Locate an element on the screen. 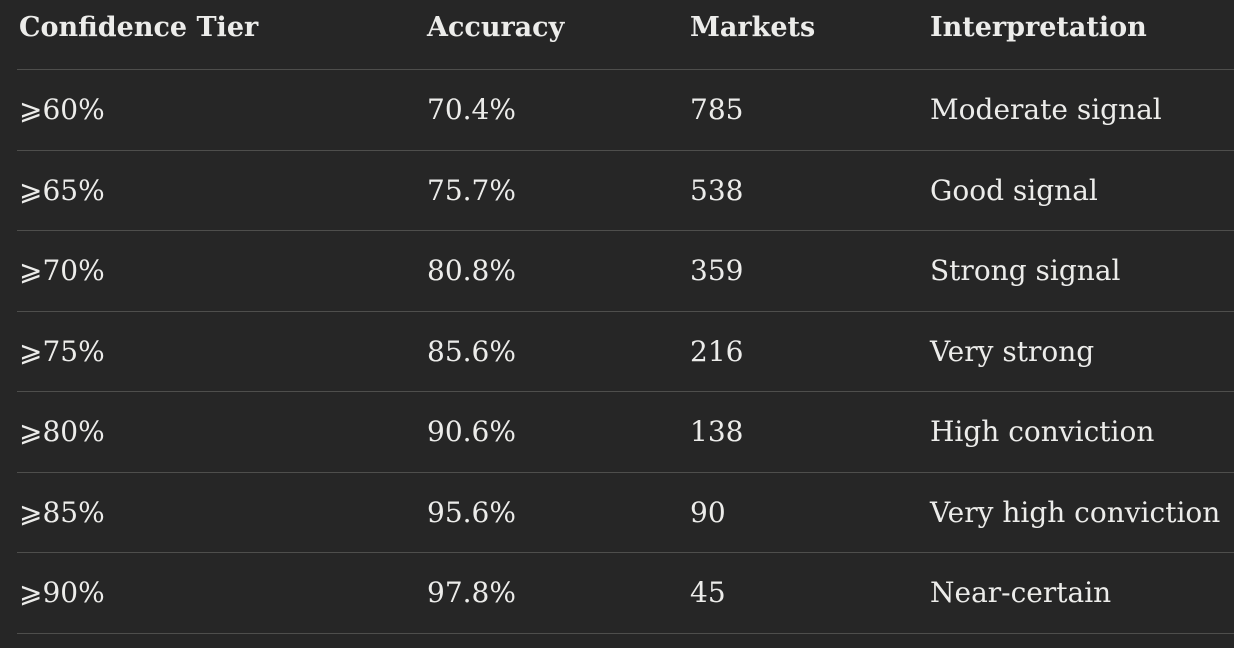 The image size is (1234, 648). interpretation-cell: Good signal is located at coordinates (1014, 190).